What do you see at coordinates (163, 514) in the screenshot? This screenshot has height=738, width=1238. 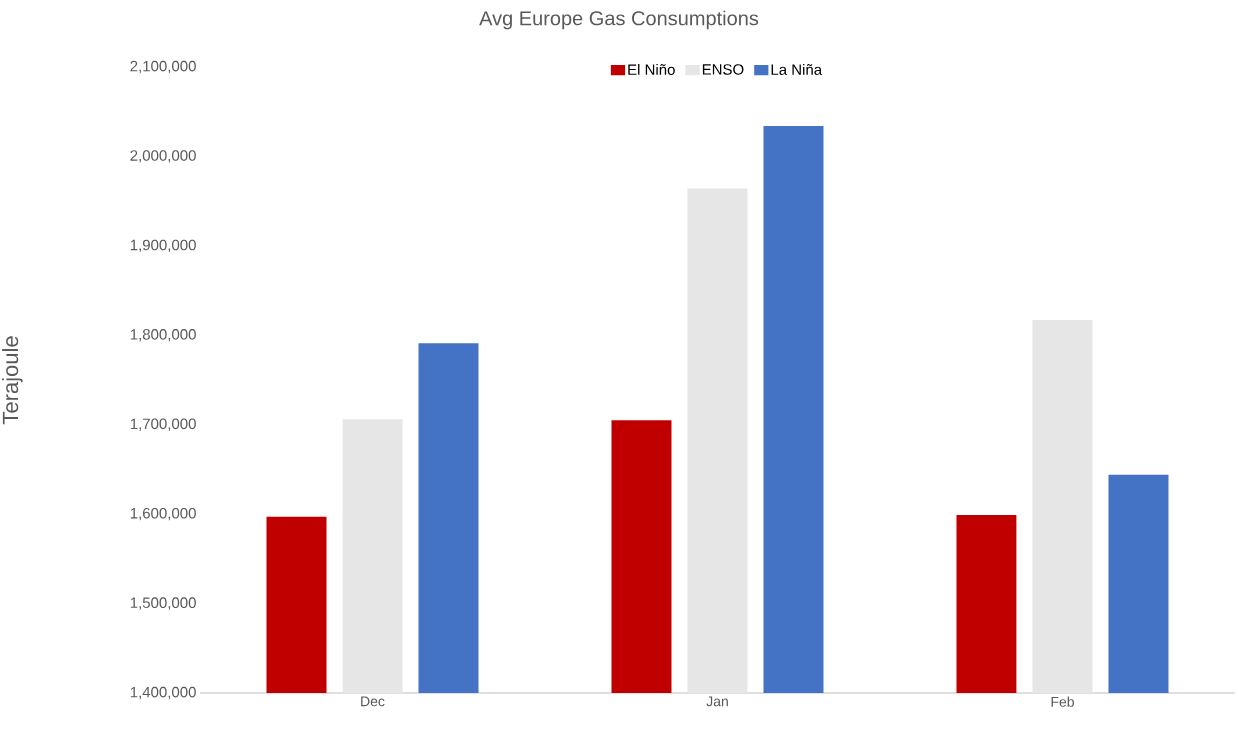 I see `y-tick-label: 1,600,000` at bounding box center [163, 514].